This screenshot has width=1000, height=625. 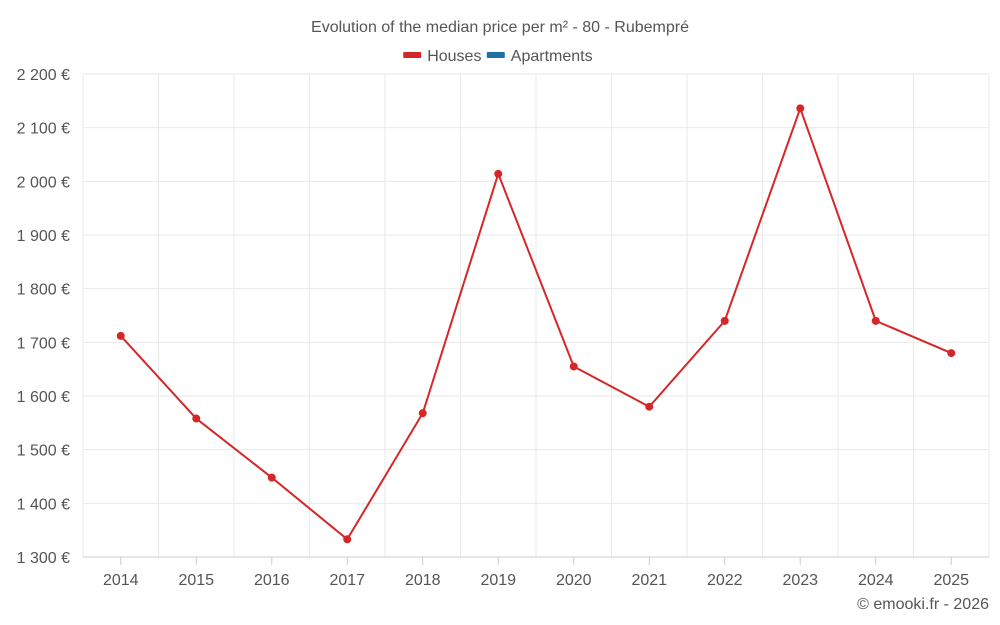 I want to click on legend-swatch-houses, so click(x=412, y=55).